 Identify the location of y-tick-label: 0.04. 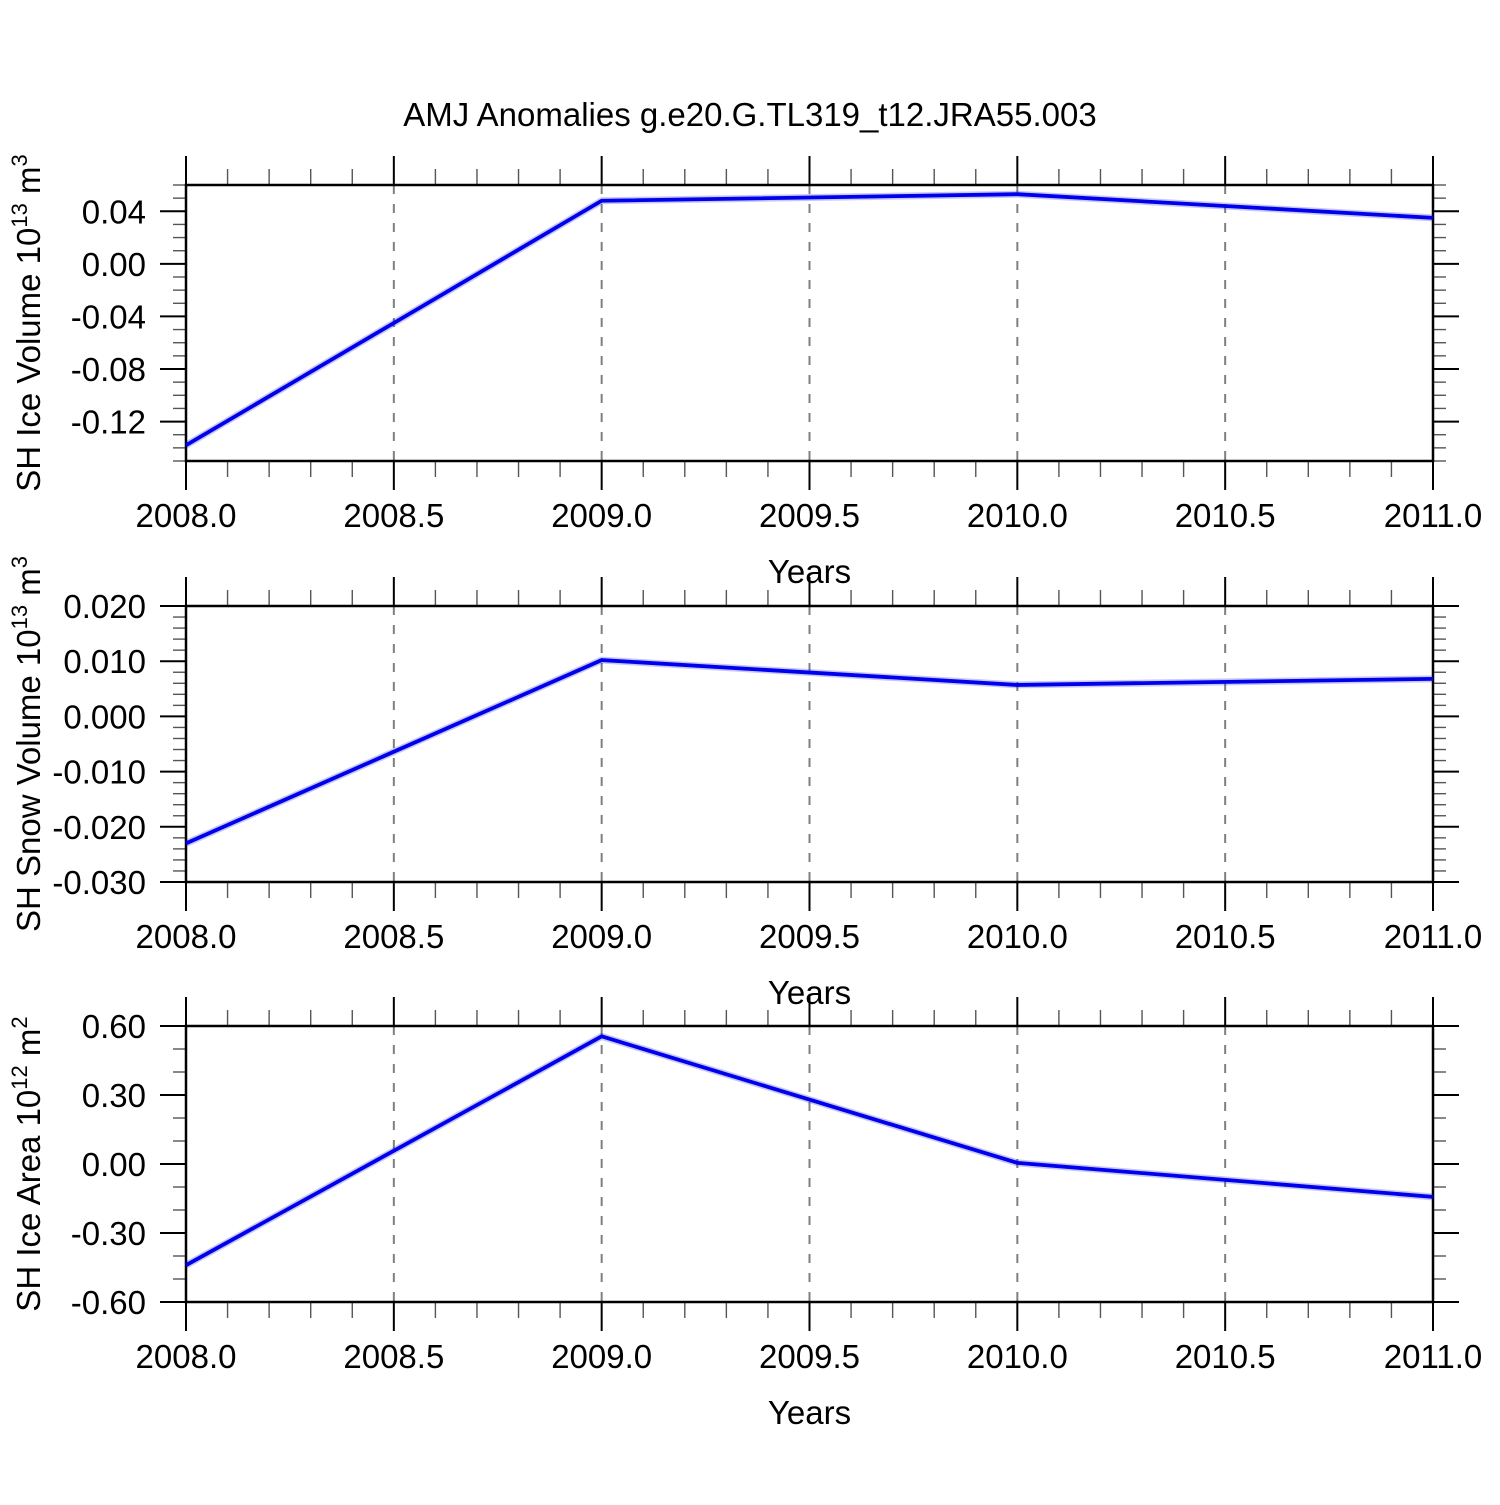
(114, 211).